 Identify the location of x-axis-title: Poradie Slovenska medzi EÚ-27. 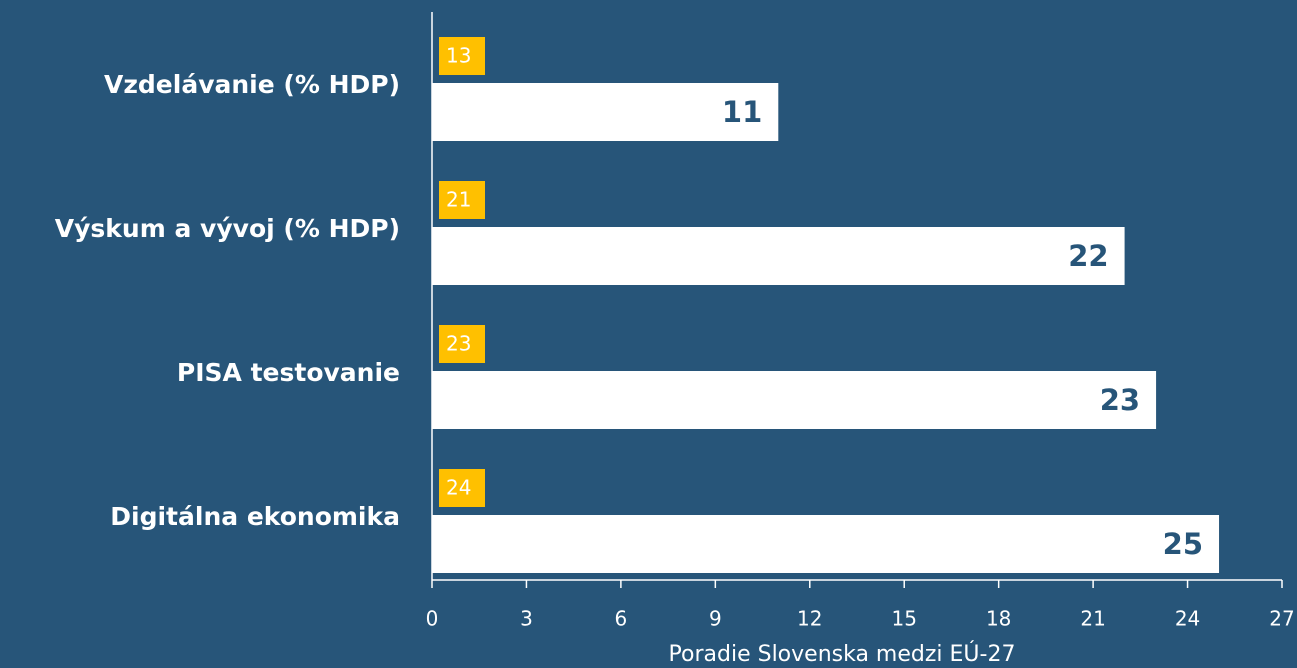
(842, 654).